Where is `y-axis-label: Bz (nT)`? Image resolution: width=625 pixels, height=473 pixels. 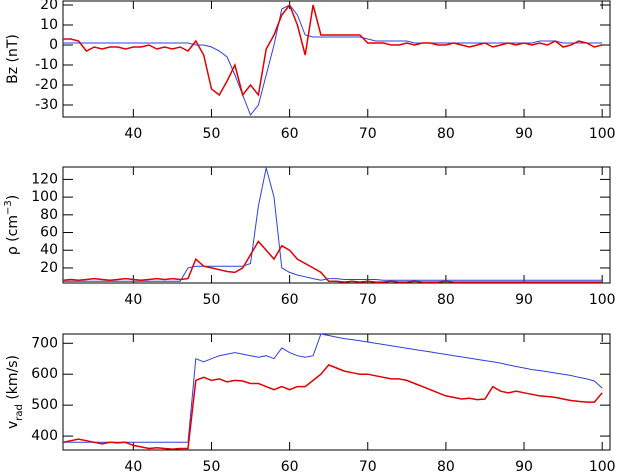 y-axis-label: Bz (nT) is located at coordinates (13, 59).